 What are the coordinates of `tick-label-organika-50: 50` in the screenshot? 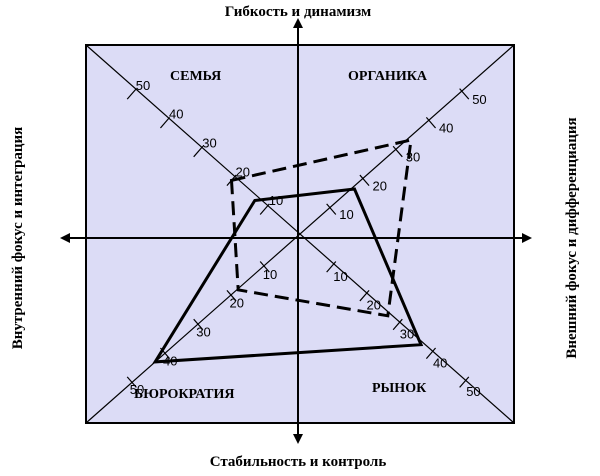 It's located at (479, 99).